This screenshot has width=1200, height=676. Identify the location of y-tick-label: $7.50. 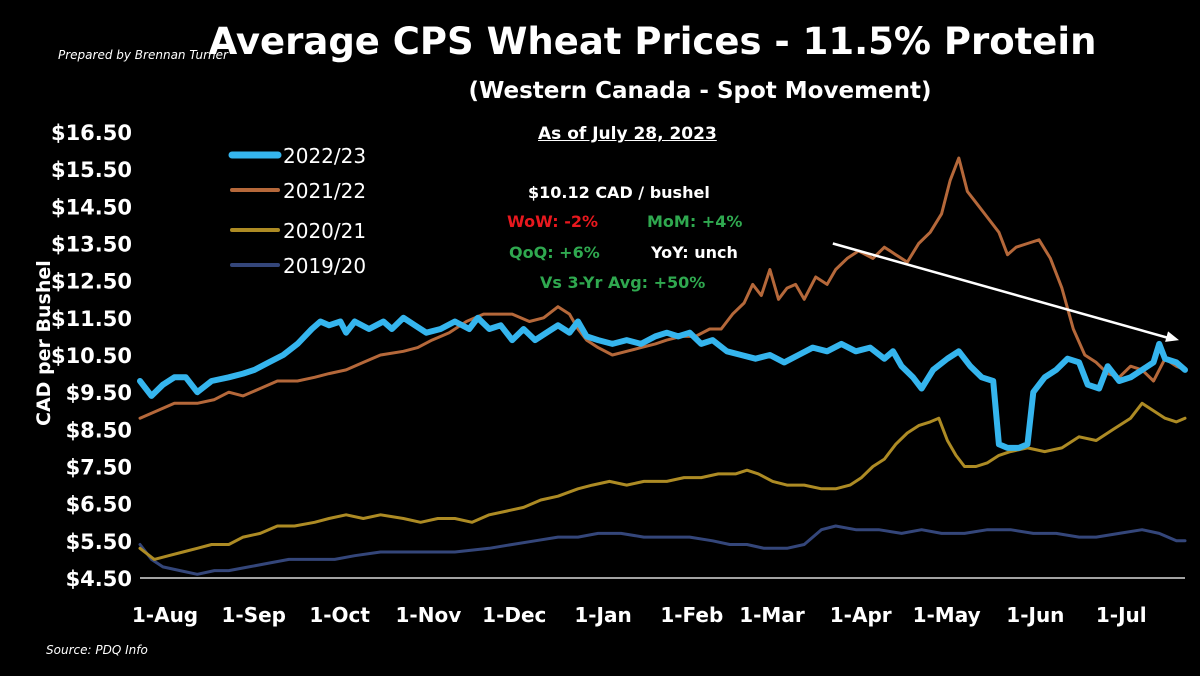
(99, 468).